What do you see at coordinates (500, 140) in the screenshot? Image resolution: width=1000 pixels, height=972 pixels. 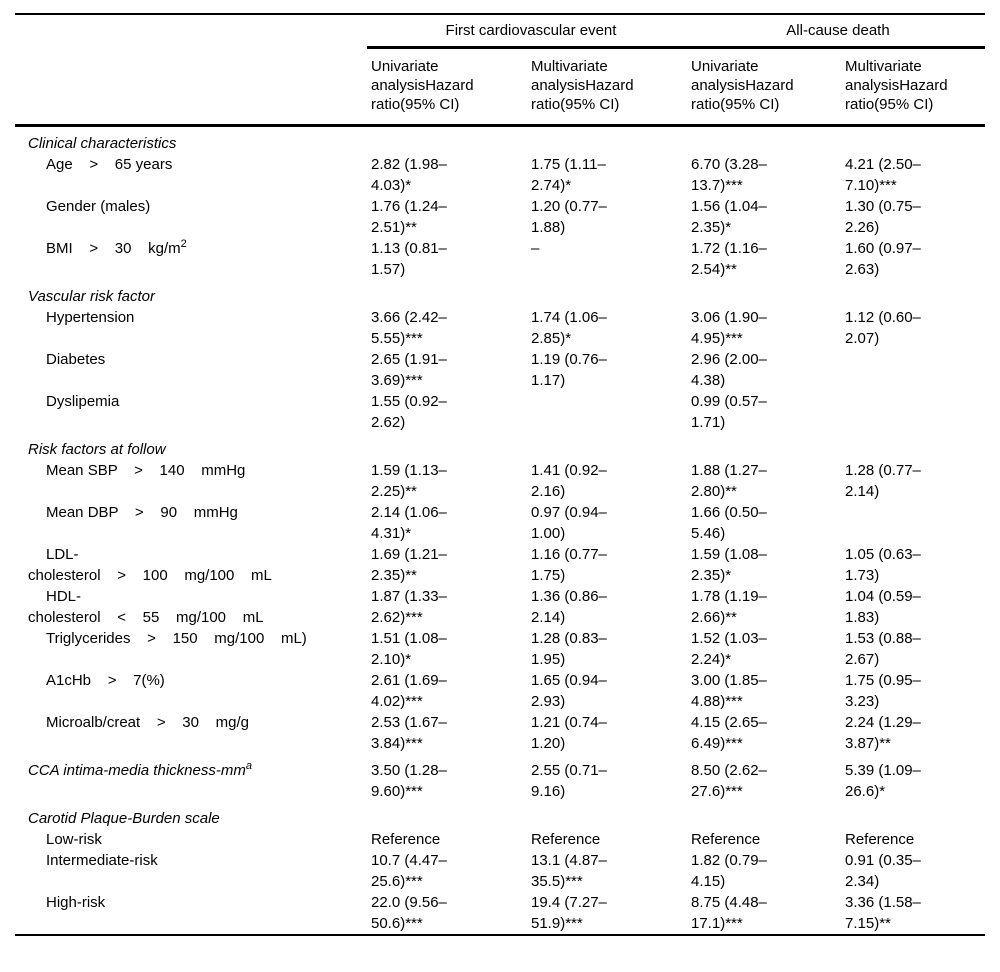 I see `table-row: Clinical characteristics` at bounding box center [500, 140].